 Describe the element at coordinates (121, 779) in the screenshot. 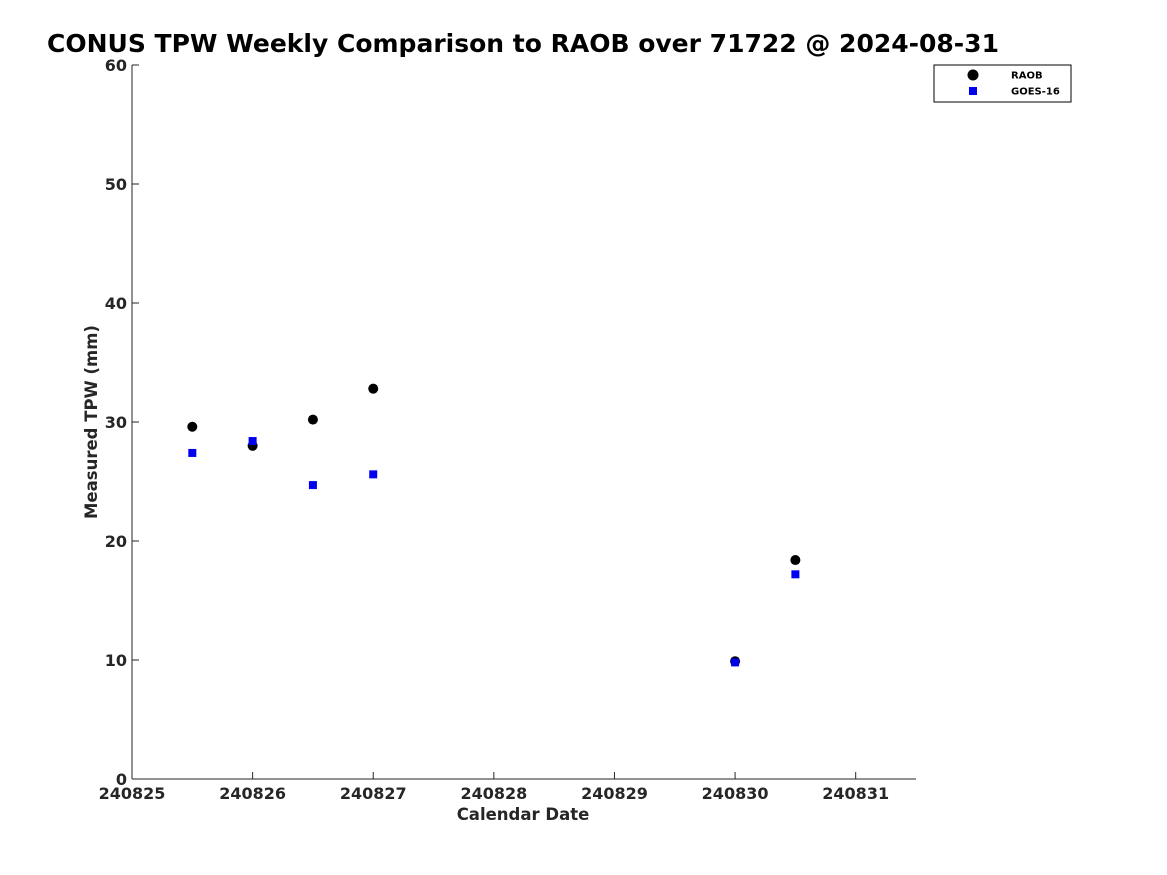

I see `y-tick-label: 0` at that location.